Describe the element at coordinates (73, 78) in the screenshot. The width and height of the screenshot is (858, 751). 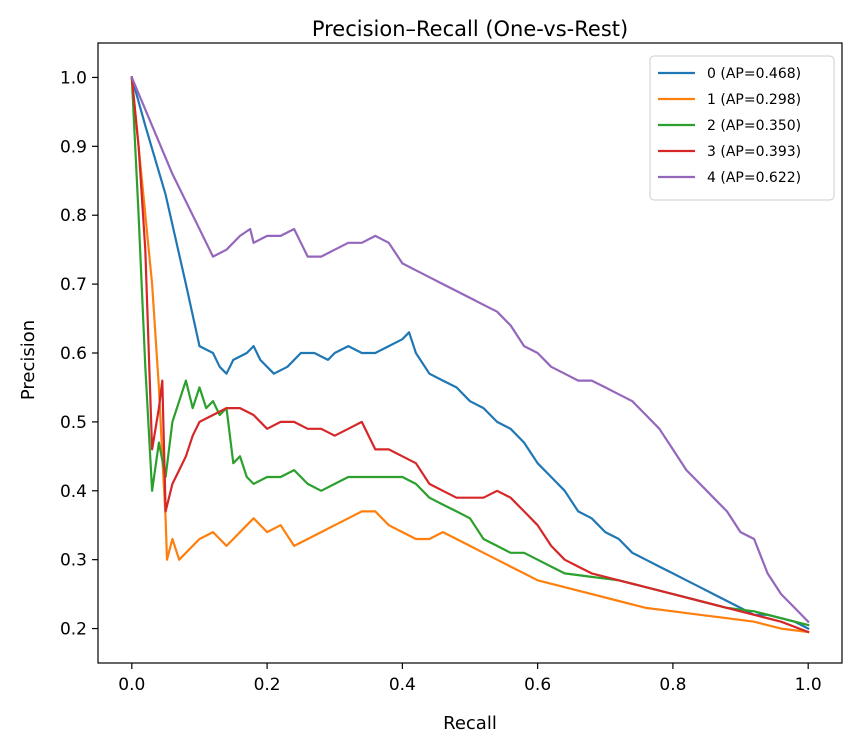
I see `y-tick-label: 1.0` at that location.